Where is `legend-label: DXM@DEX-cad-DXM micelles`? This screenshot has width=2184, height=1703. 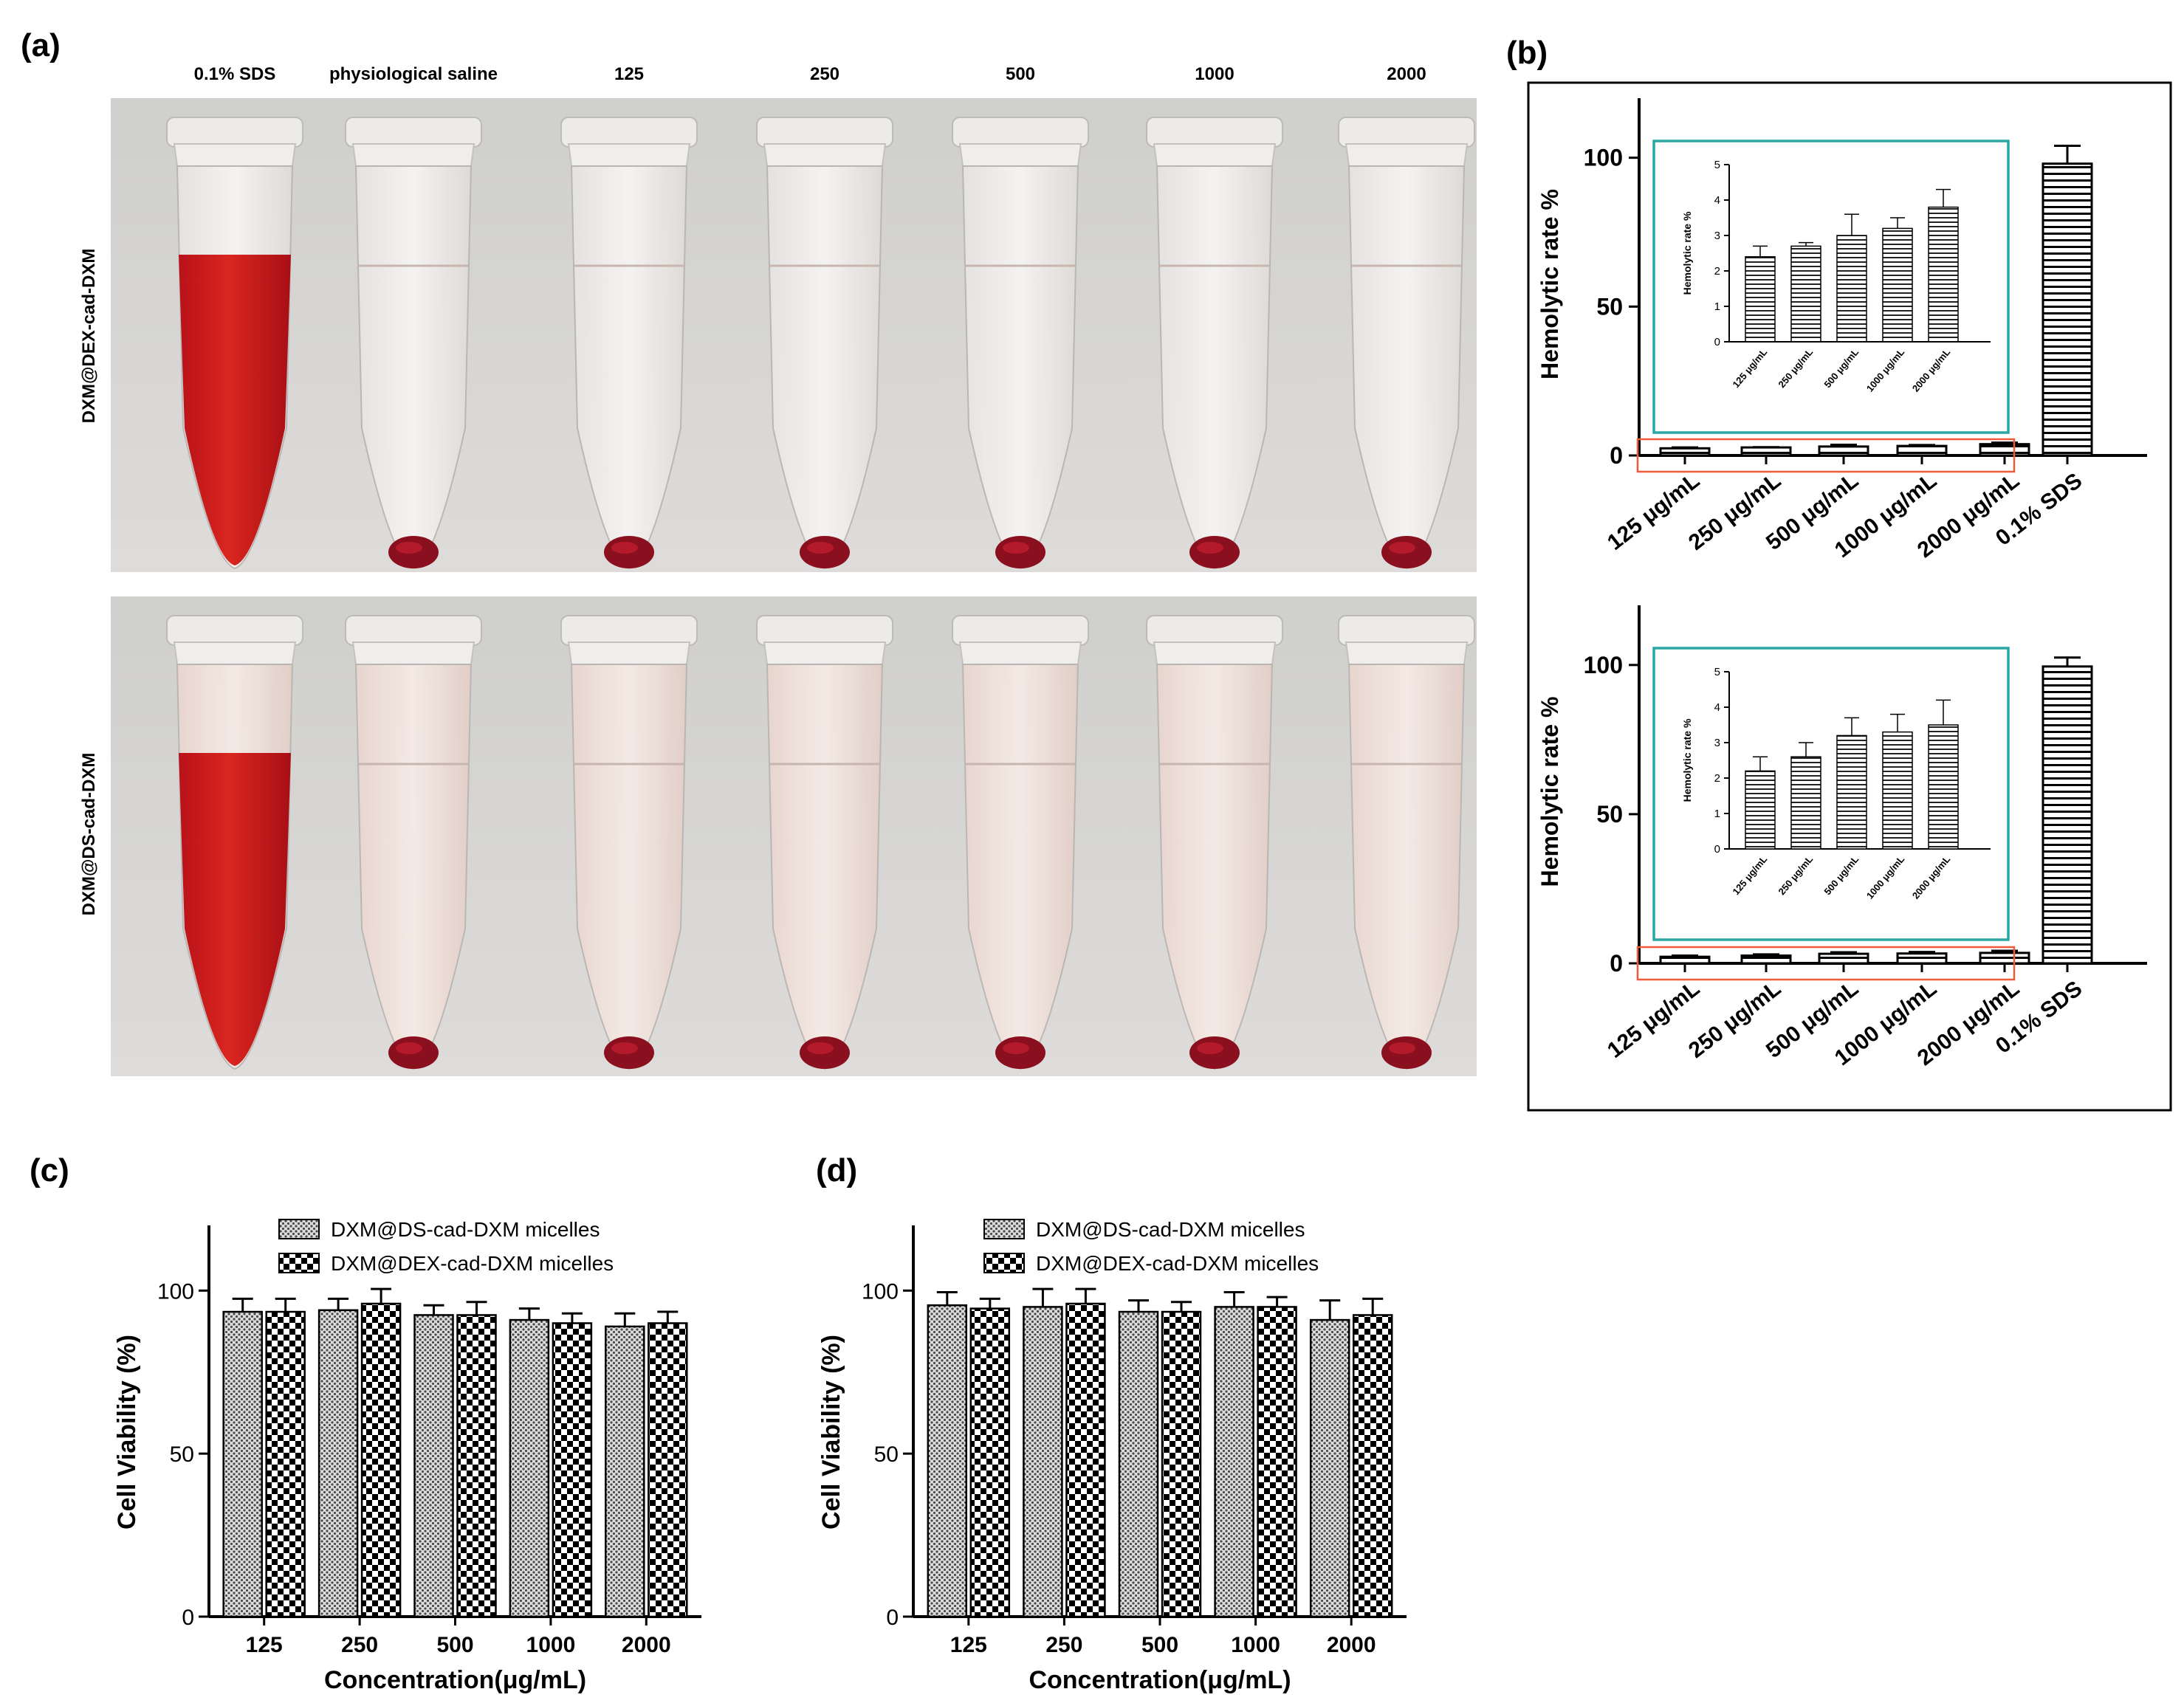 legend-label: DXM@DEX-cad-DXM micelles is located at coordinates (1178, 1263).